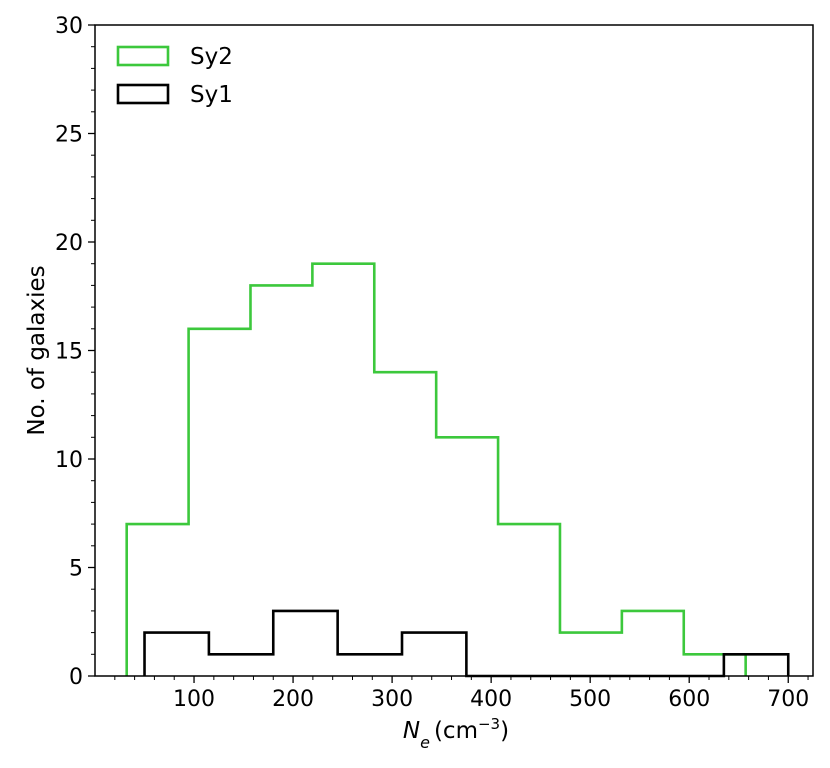  Describe the element at coordinates (143, 94) in the screenshot. I see `legend-swatch-sy1` at that location.